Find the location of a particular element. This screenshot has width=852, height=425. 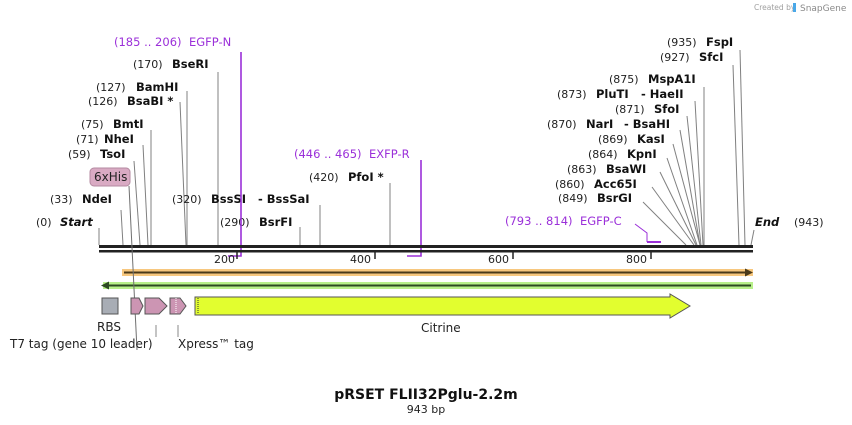

svg-text: (127) is located at coordinates (111, 87).